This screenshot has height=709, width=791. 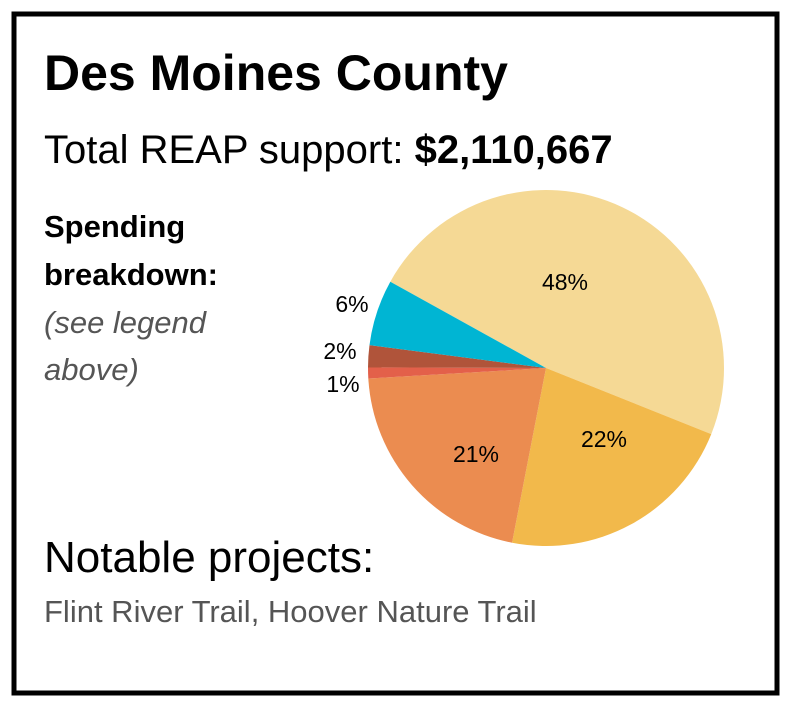 What do you see at coordinates (604, 439) in the screenshot?
I see `slice-label: 22%` at bounding box center [604, 439].